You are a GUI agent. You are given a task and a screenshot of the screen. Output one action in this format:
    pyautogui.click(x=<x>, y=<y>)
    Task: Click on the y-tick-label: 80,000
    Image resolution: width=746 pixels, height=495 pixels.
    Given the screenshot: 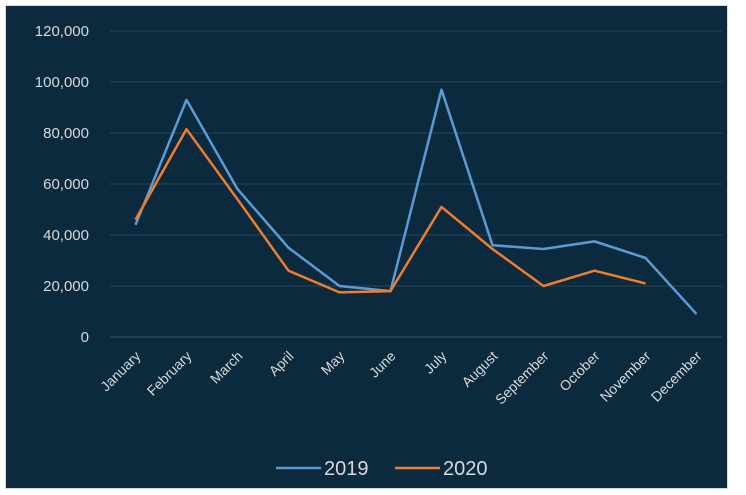 What is the action you would take?
    pyautogui.click(x=66, y=133)
    